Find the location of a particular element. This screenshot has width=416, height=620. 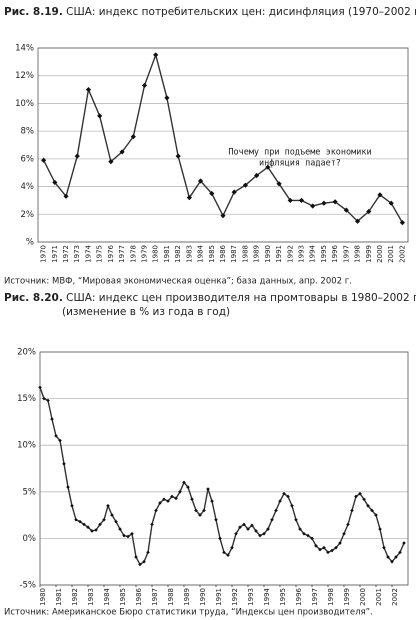

x-tick-label: 1990 is located at coordinates (268, 254).